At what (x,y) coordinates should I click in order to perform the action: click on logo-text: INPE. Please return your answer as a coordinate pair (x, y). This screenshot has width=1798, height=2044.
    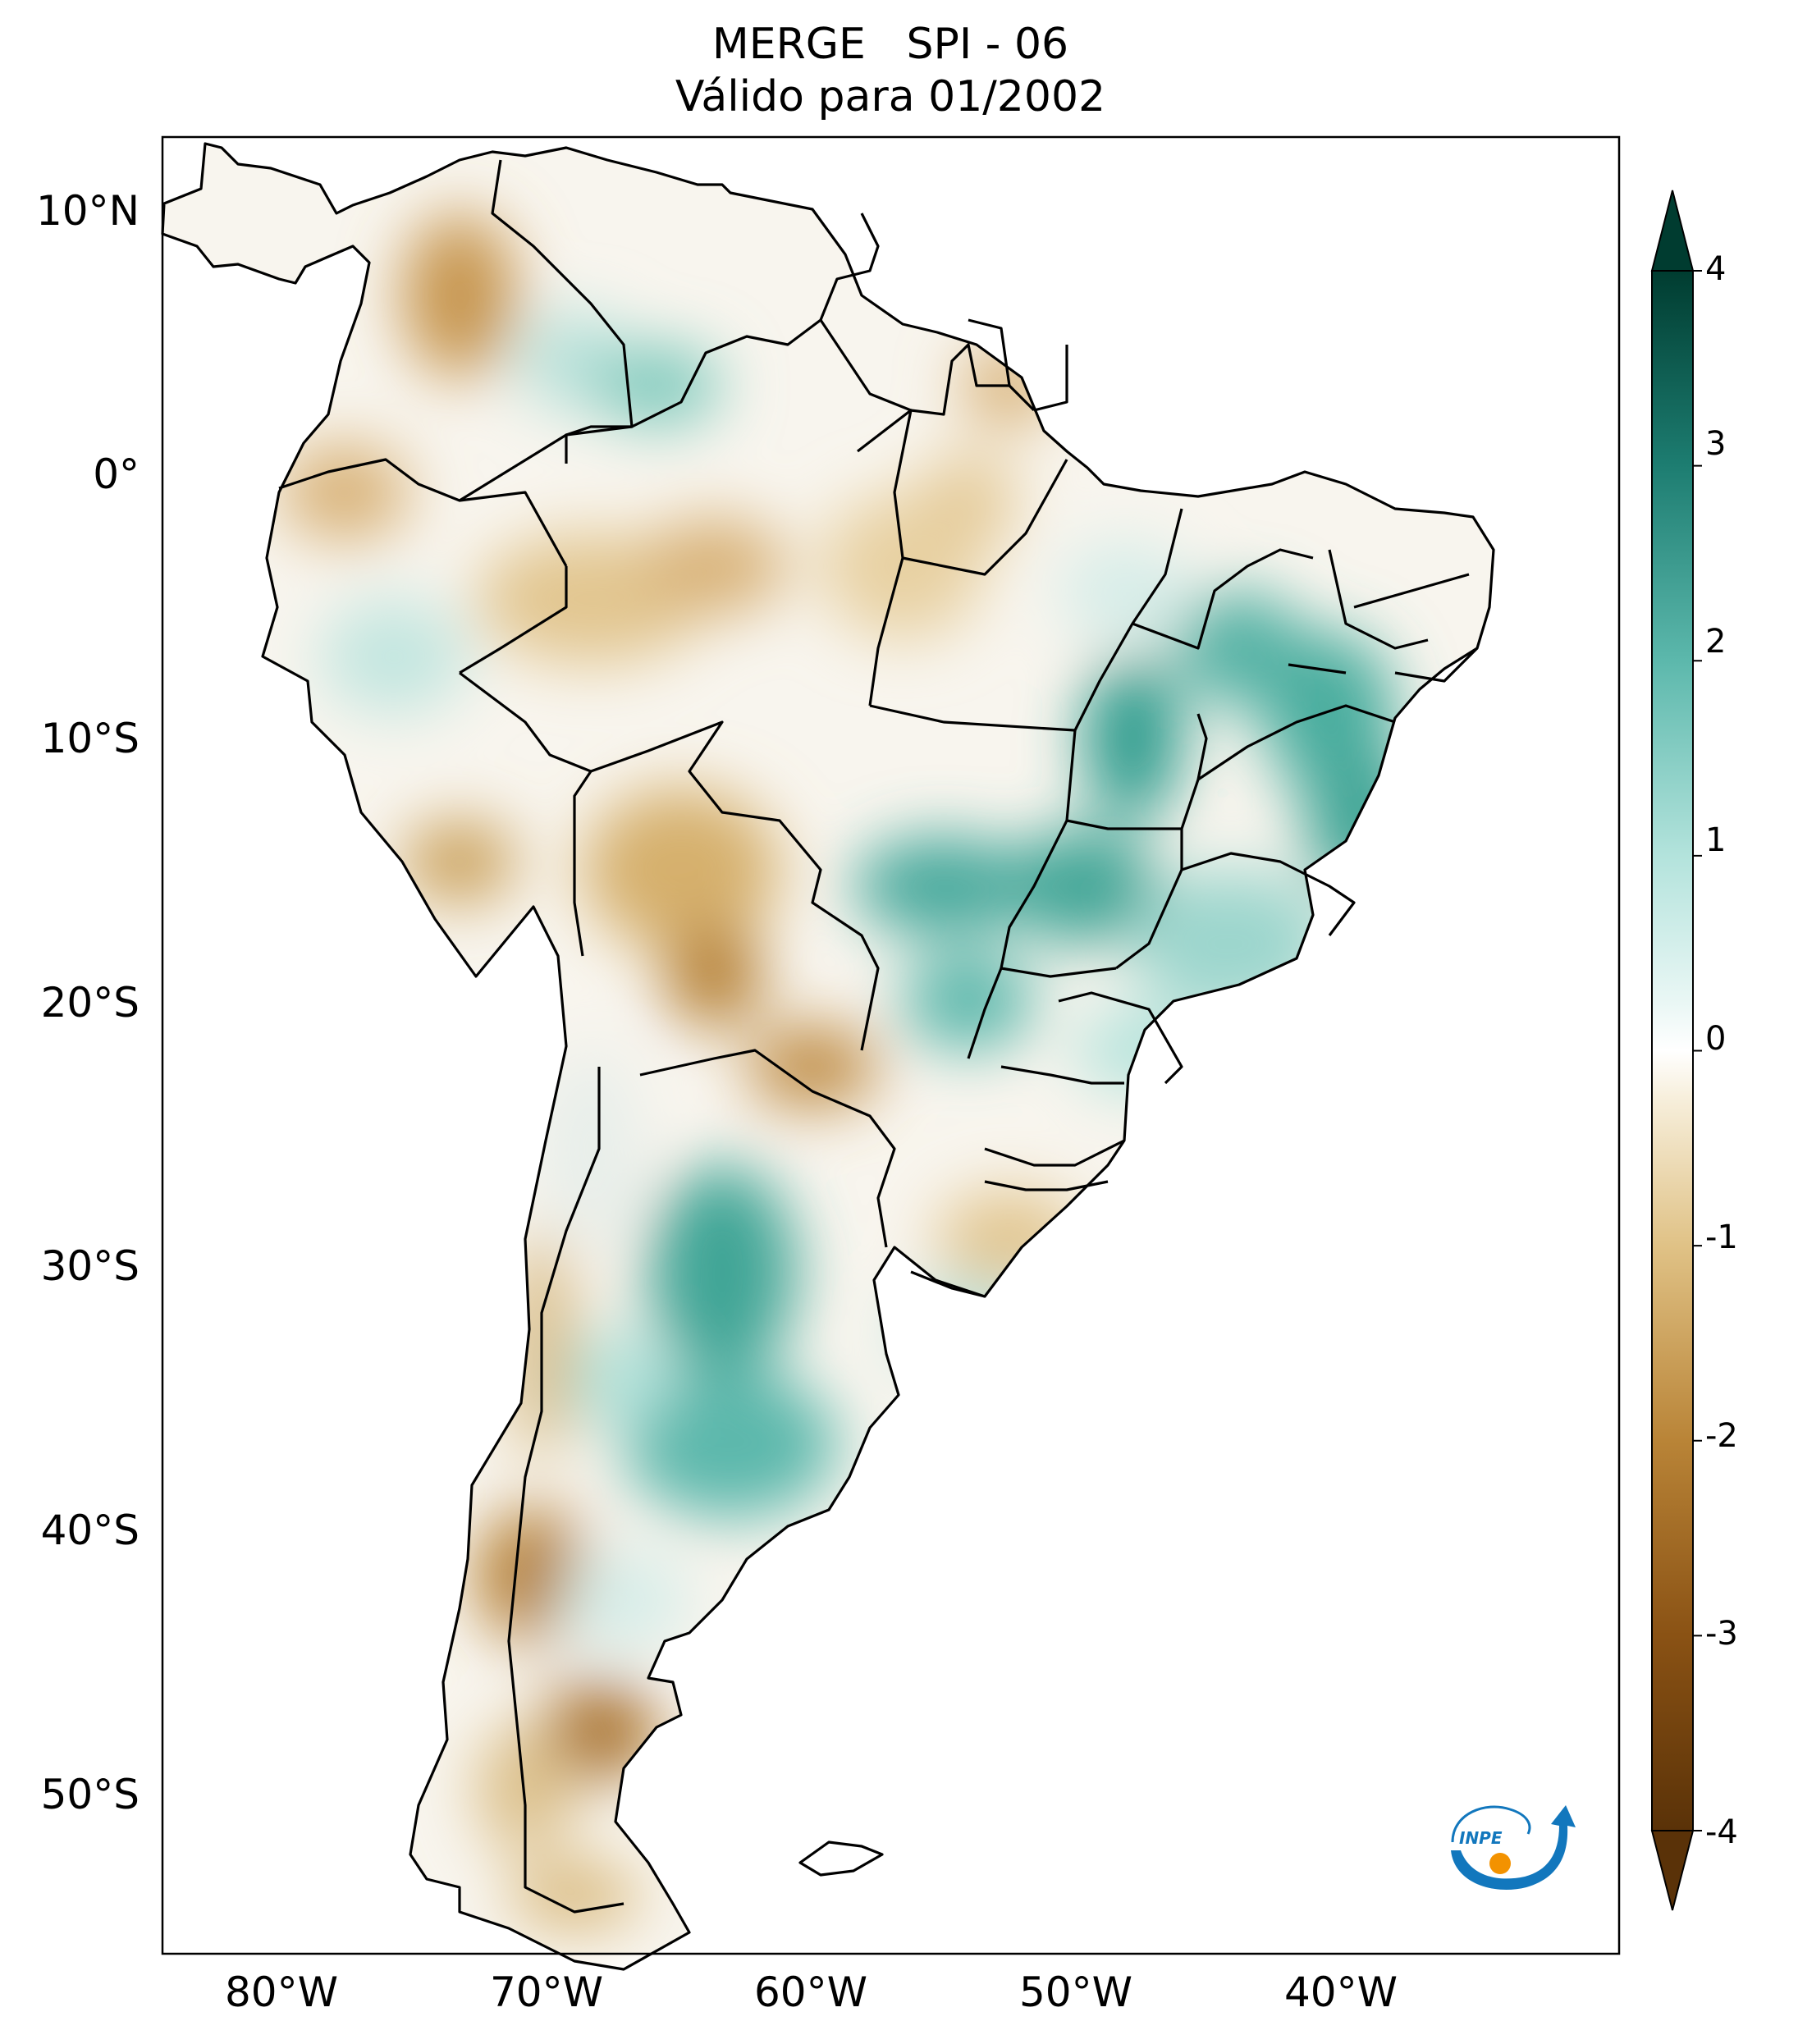
    Looking at the image, I should click on (1481, 1838).